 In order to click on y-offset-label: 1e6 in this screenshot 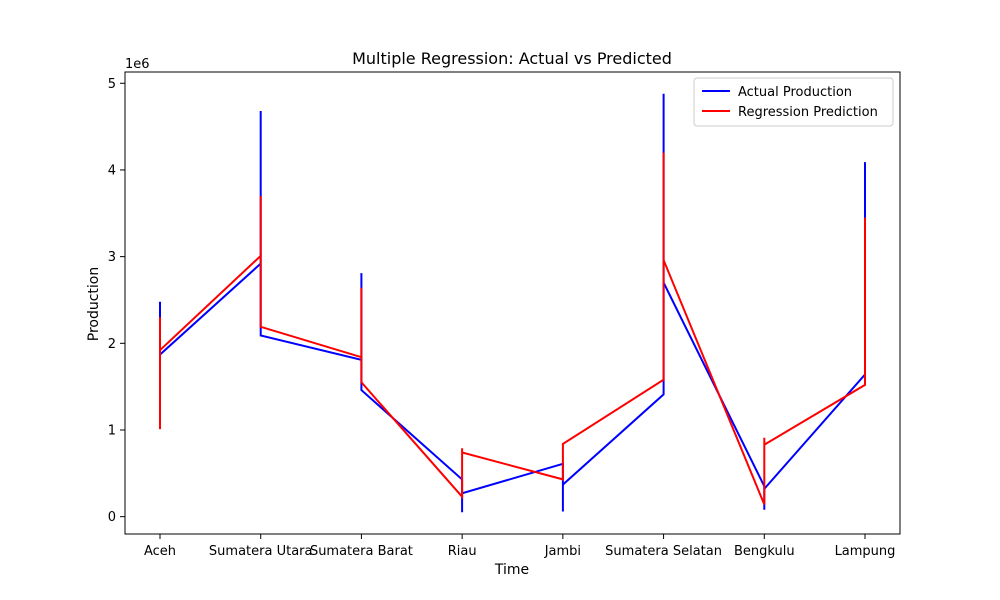, I will do `click(137, 64)`.